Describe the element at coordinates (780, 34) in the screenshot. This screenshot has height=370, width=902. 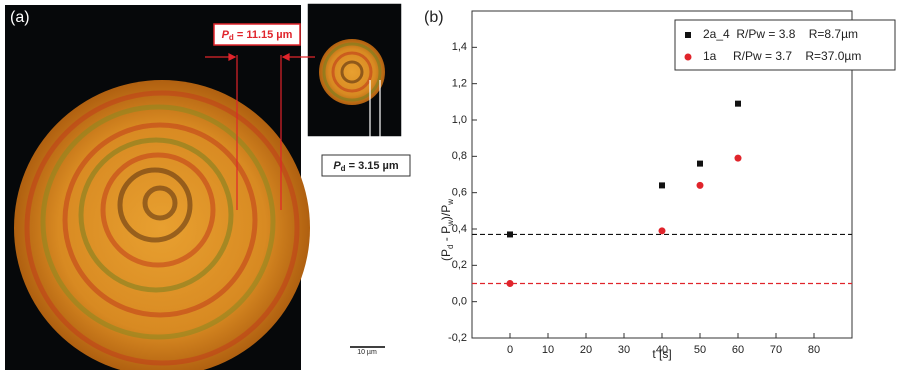
I see `legend-label: 2a_4 R/Pw = 3.8 R=8.7µm` at that location.